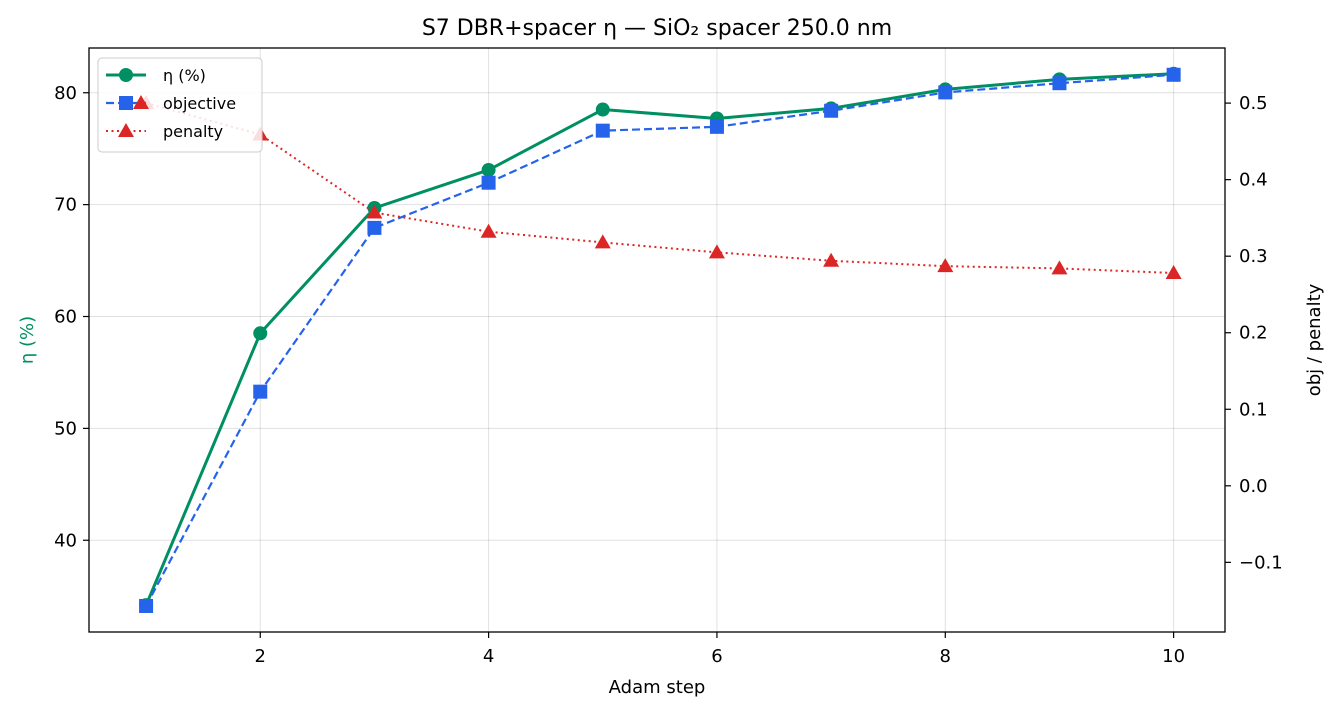 The width and height of the screenshot is (1339, 712). What do you see at coordinates (199, 103) in the screenshot?
I see `legend-label-objective: objective` at bounding box center [199, 103].